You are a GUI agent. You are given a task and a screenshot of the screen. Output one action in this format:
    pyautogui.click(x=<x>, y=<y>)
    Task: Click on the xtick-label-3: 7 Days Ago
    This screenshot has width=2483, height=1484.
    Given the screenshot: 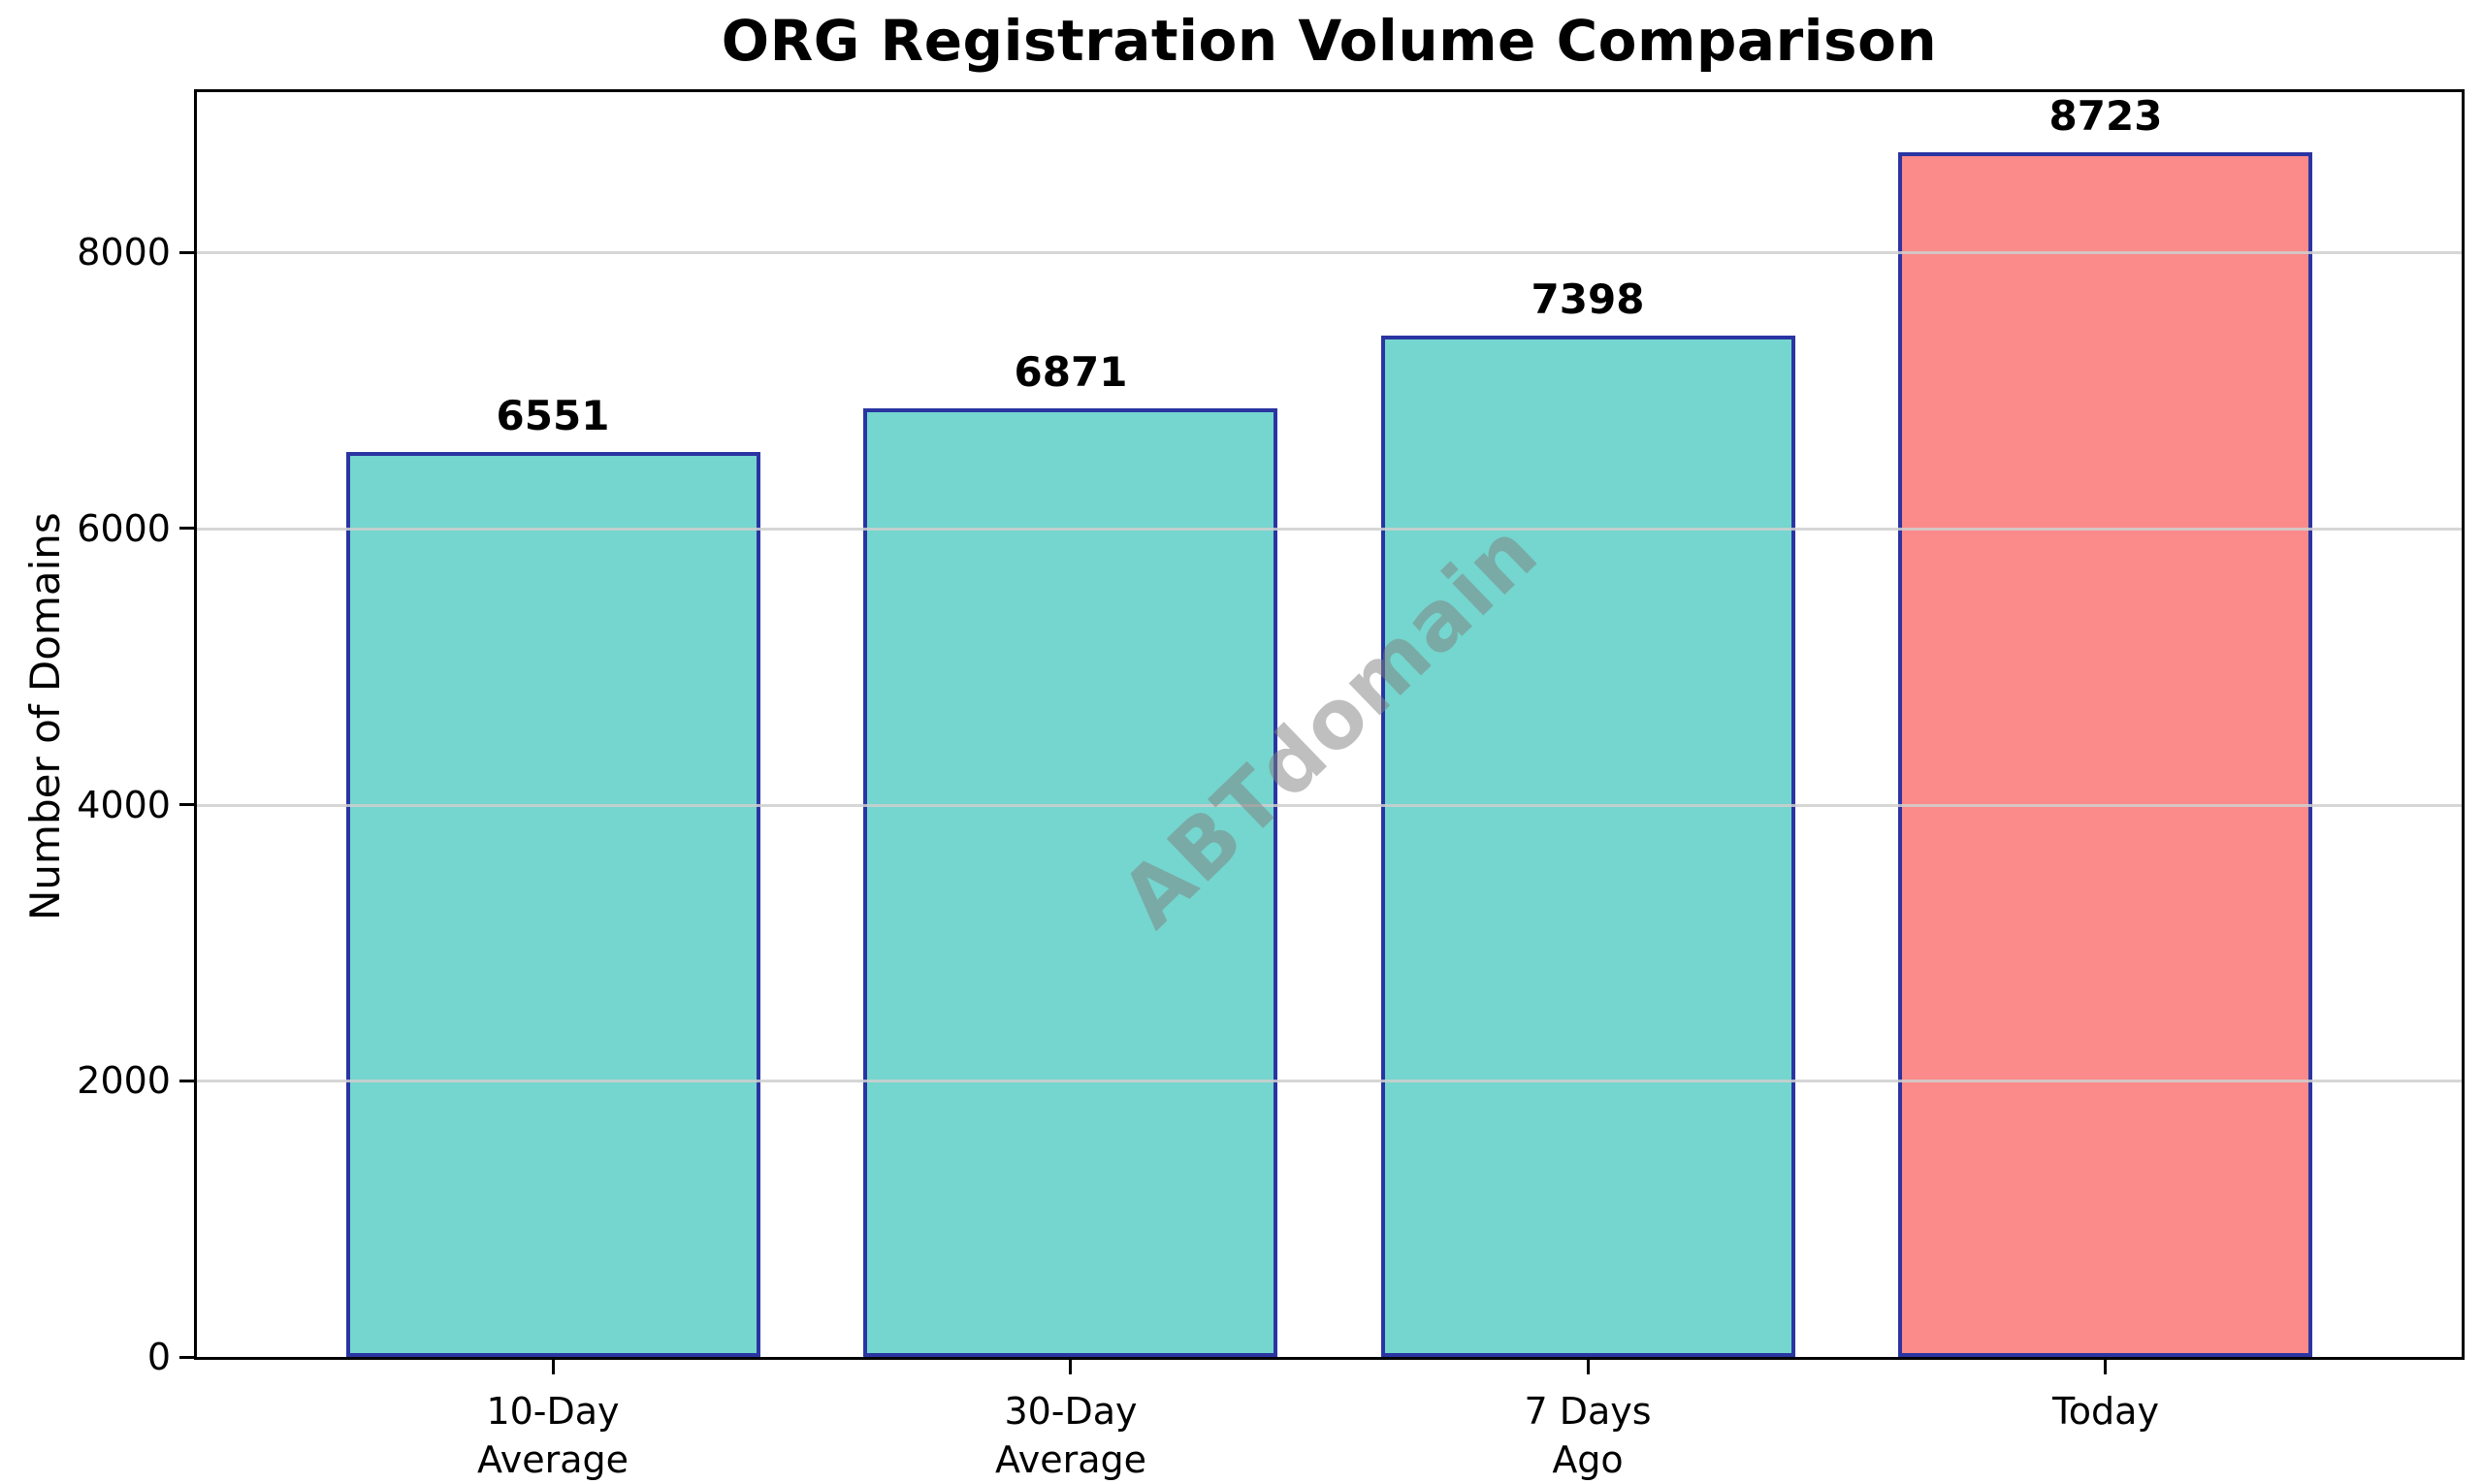 What is the action you would take?
    pyautogui.click(x=1588, y=1436)
    